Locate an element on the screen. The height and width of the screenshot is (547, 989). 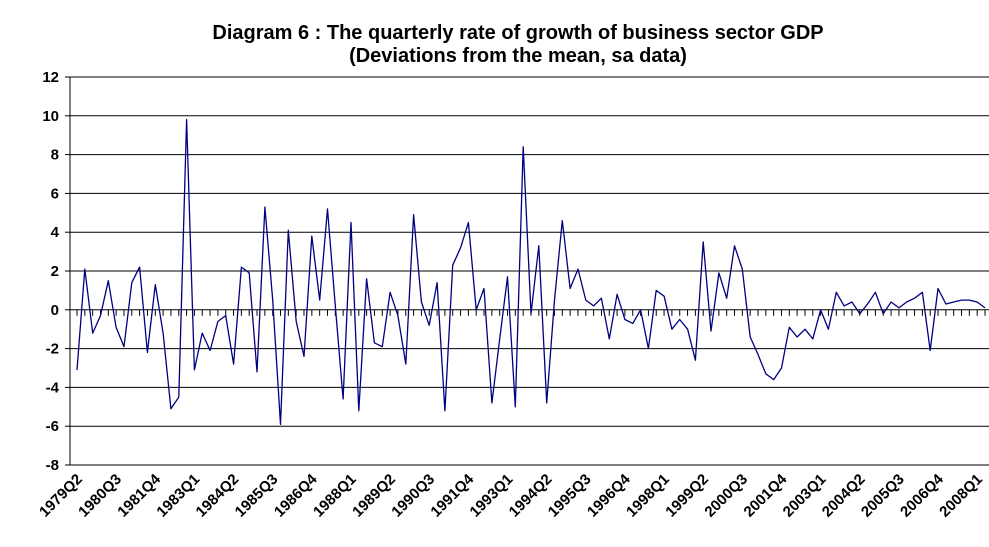
y-tick-label: 8 is located at coordinates (55, 155).